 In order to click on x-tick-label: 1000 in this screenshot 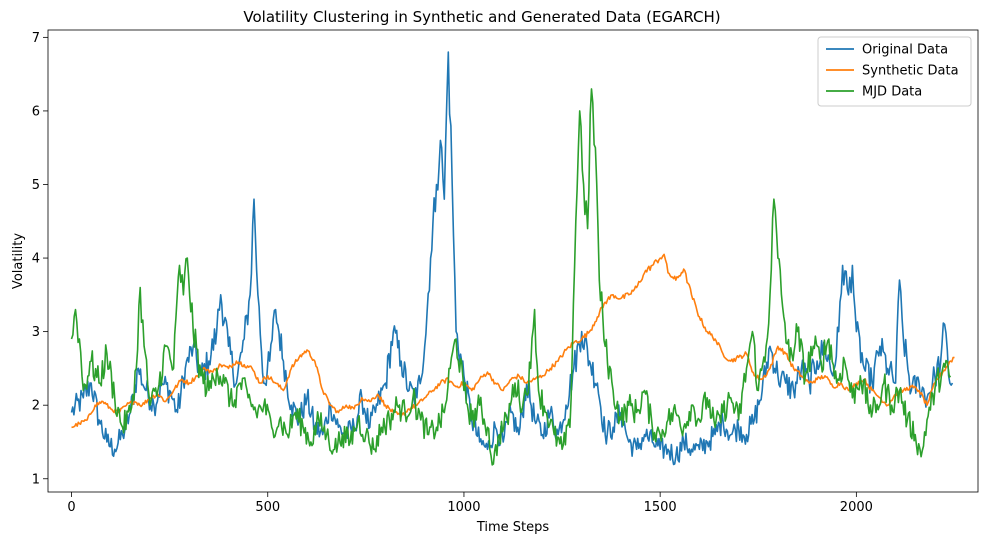, I will do `click(463, 507)`.